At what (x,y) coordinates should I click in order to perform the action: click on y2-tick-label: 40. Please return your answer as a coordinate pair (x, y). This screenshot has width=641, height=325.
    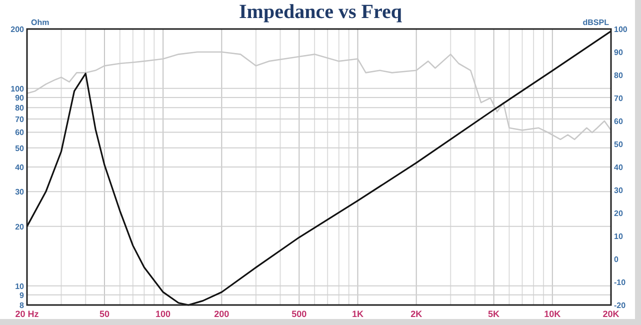
    Looking at the image, I should click on (619, 167).